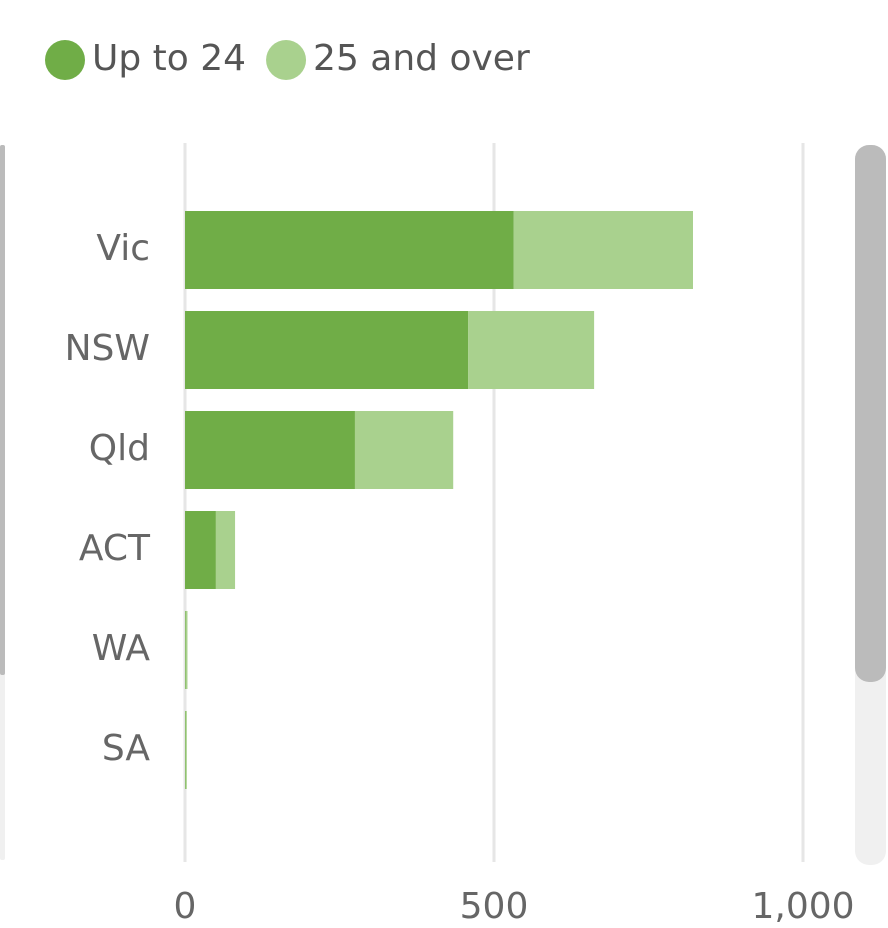 The height and width of the screenshot is (928, 888). I want to click on y-tick-label: SA, so click(126, 748).